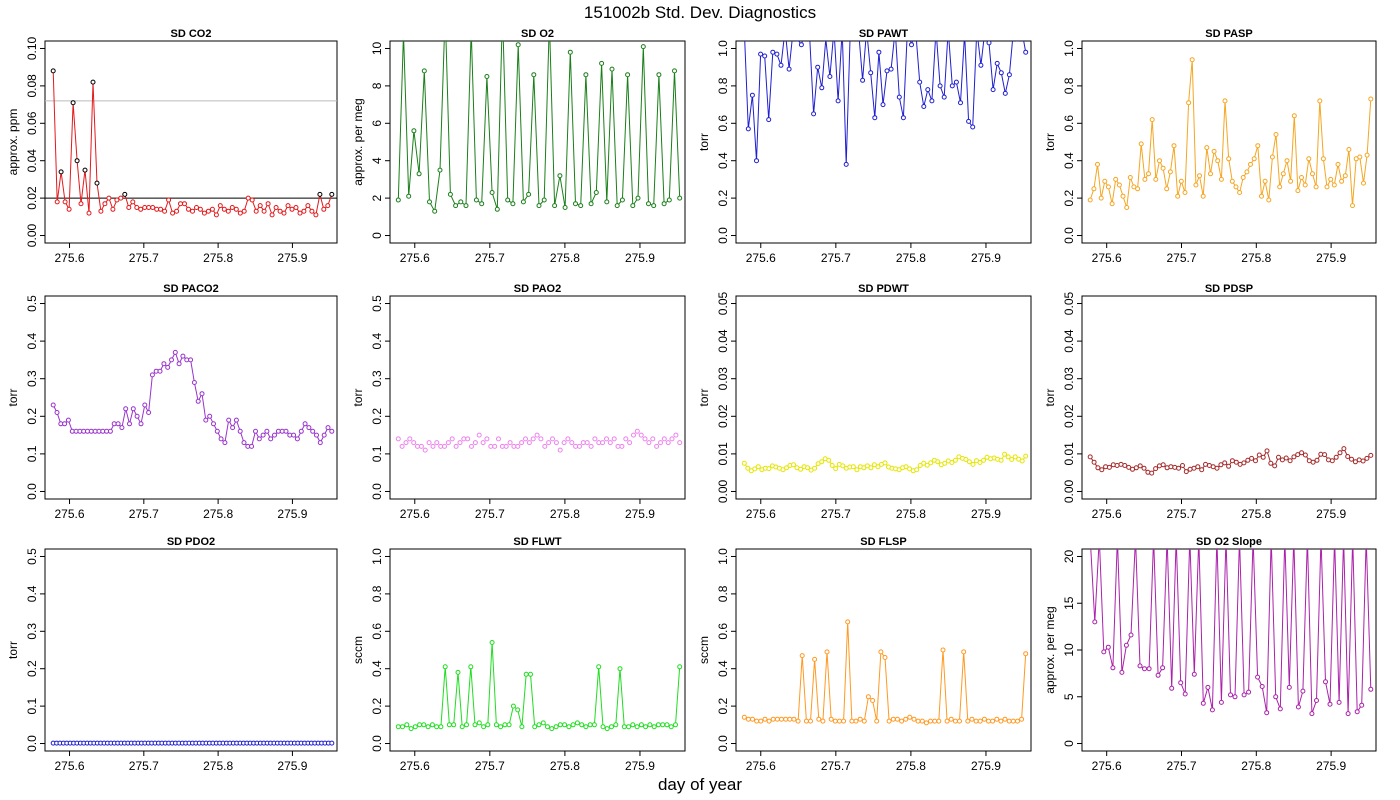  What do you see at coordinates (190, 289) in the screenshot?
I see `panel-title: SD PACO2` at bounding box center [190, 289].